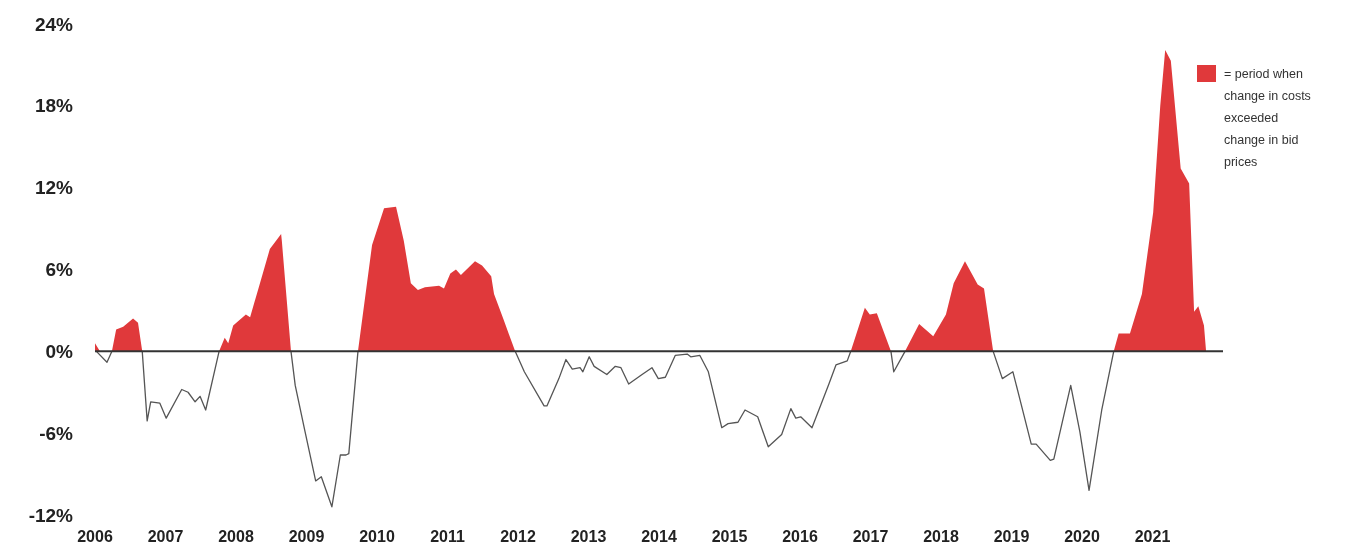 This screenshot has height=550, width=1348. Describe the element at coordinates (236, 536) in the screenshot. I see `x-tick-label: 2008` at that location.